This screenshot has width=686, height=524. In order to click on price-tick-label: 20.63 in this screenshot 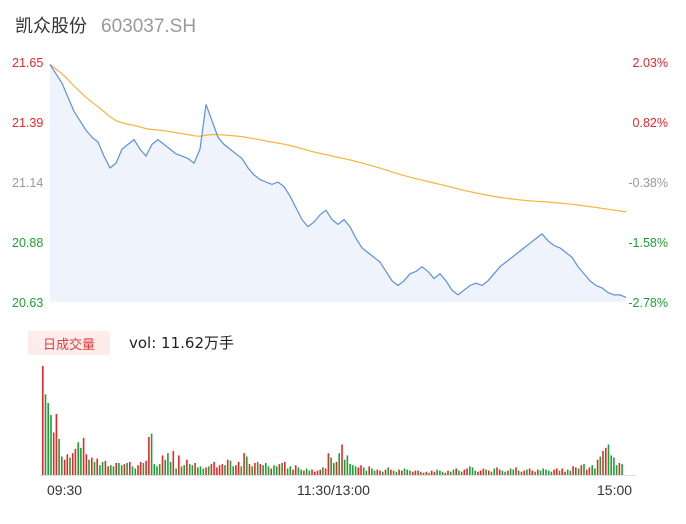, I will do `click(28, 303)`.